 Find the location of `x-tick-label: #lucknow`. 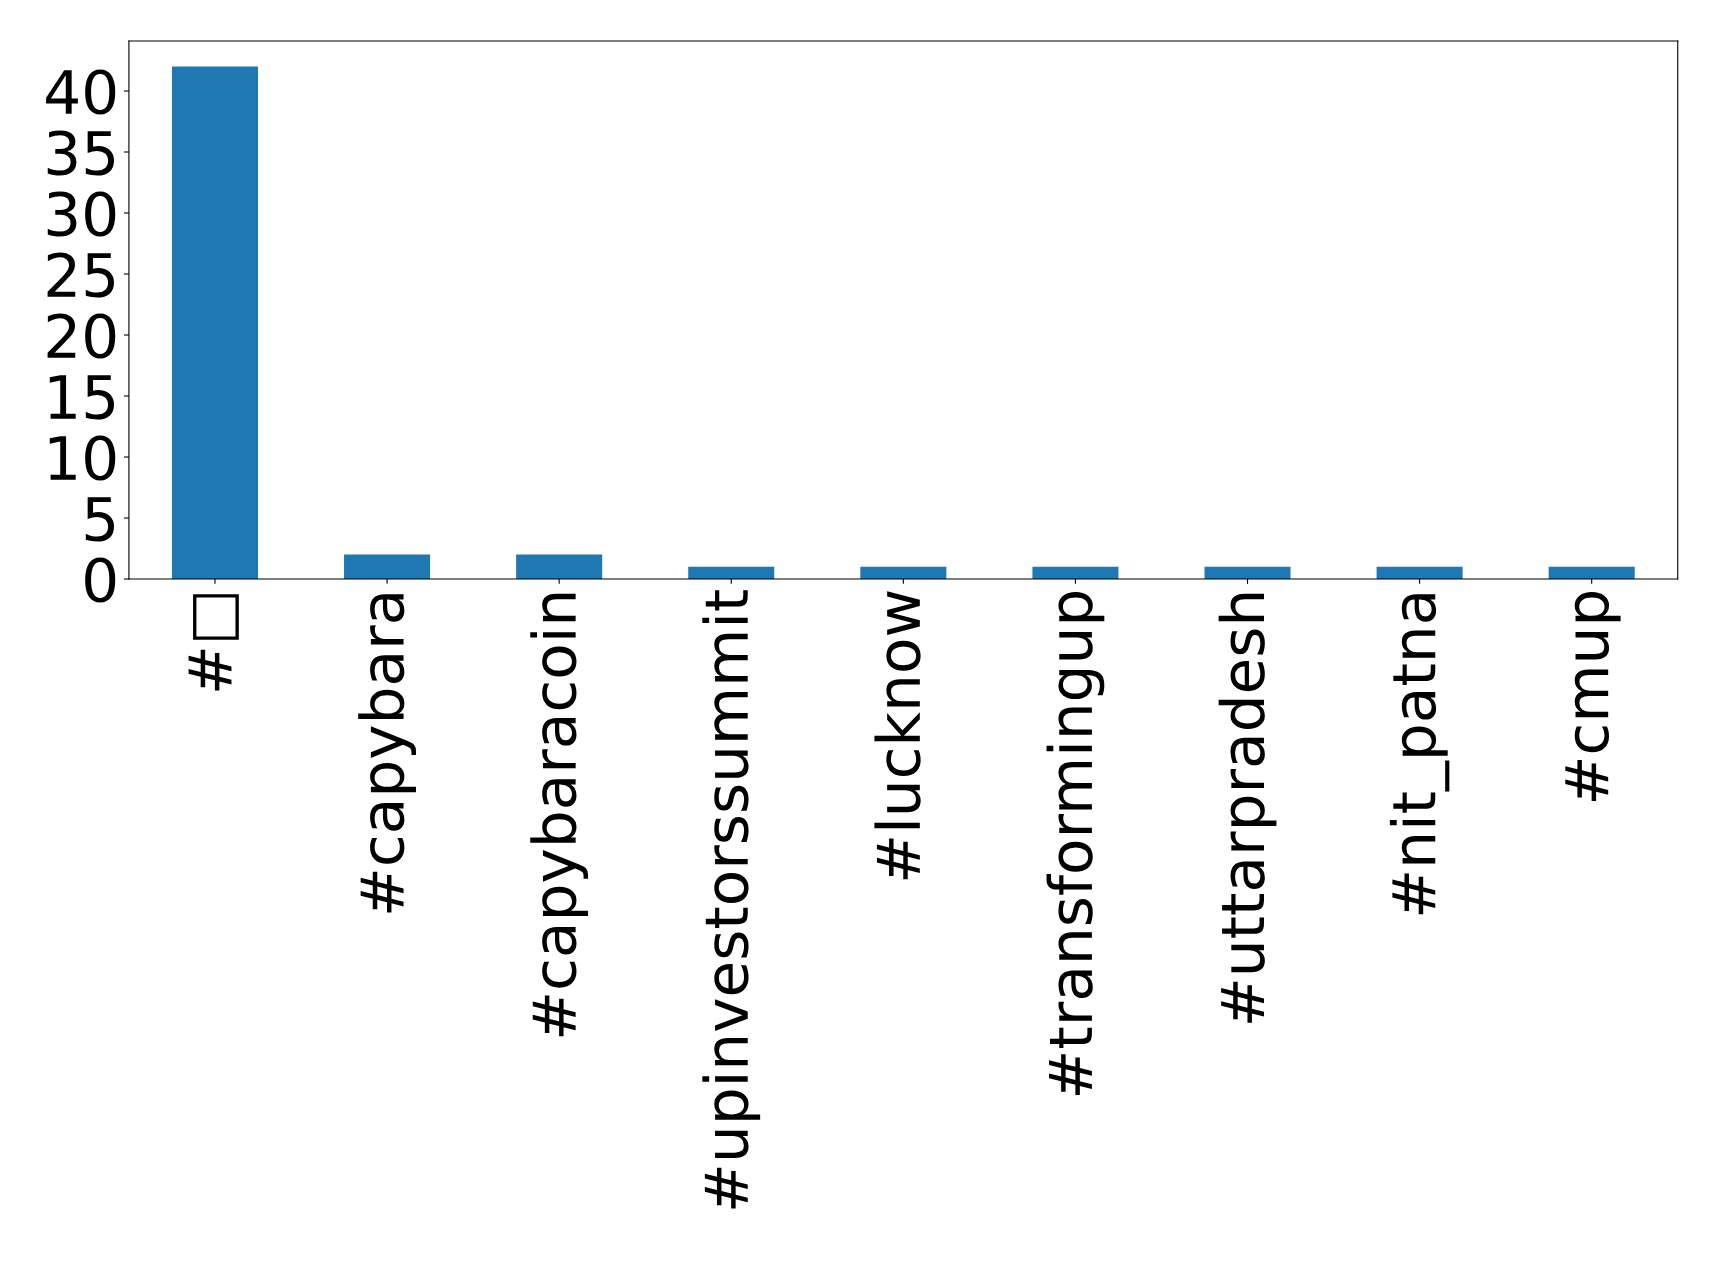

x-tick-label: #lucknow is located at coordinates (897, 735).